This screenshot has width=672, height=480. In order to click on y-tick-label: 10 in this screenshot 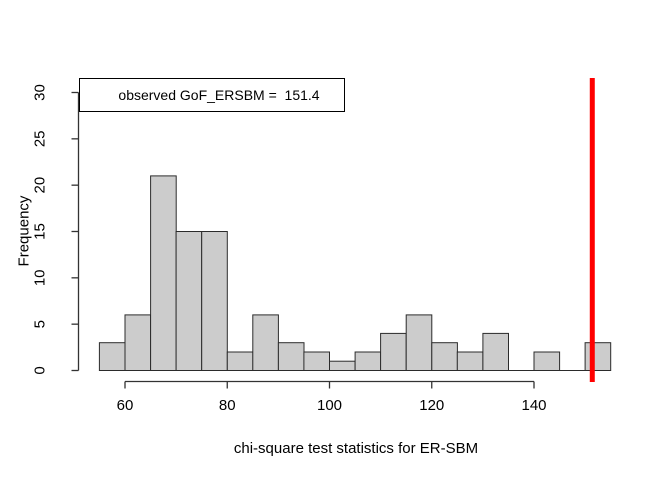, I will do `click(40, 277)`.